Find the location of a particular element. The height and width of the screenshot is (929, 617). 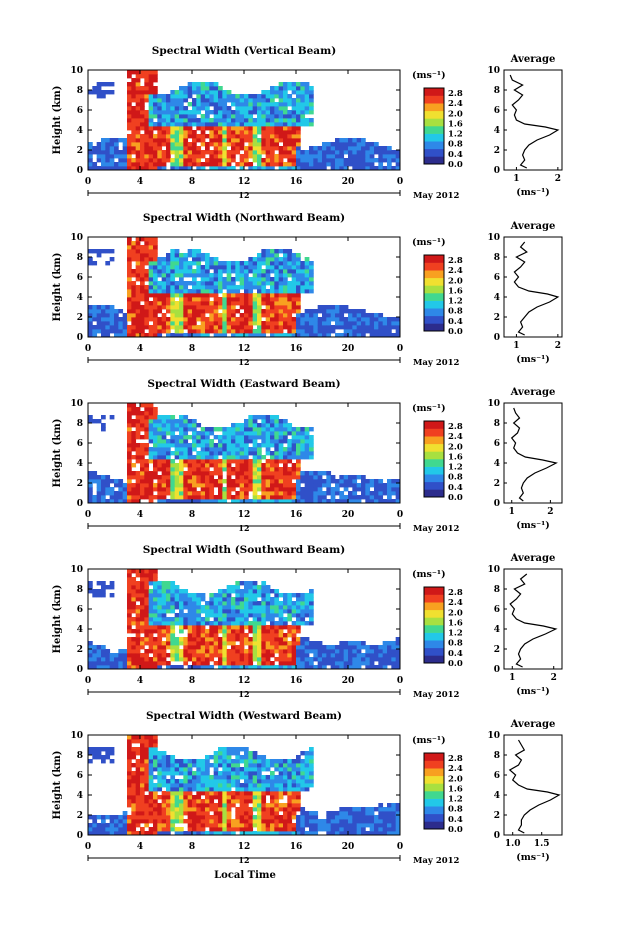

y-tick-label: 0 is located at coordinates (80, 171).